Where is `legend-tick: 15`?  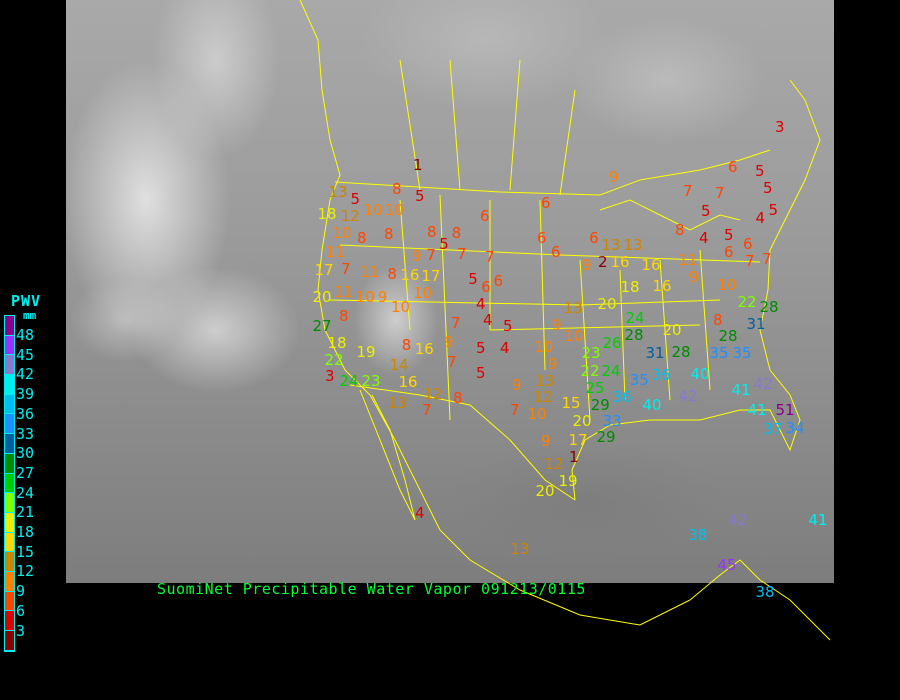
legend-tick: 15 is located at coordinates (25, 551).